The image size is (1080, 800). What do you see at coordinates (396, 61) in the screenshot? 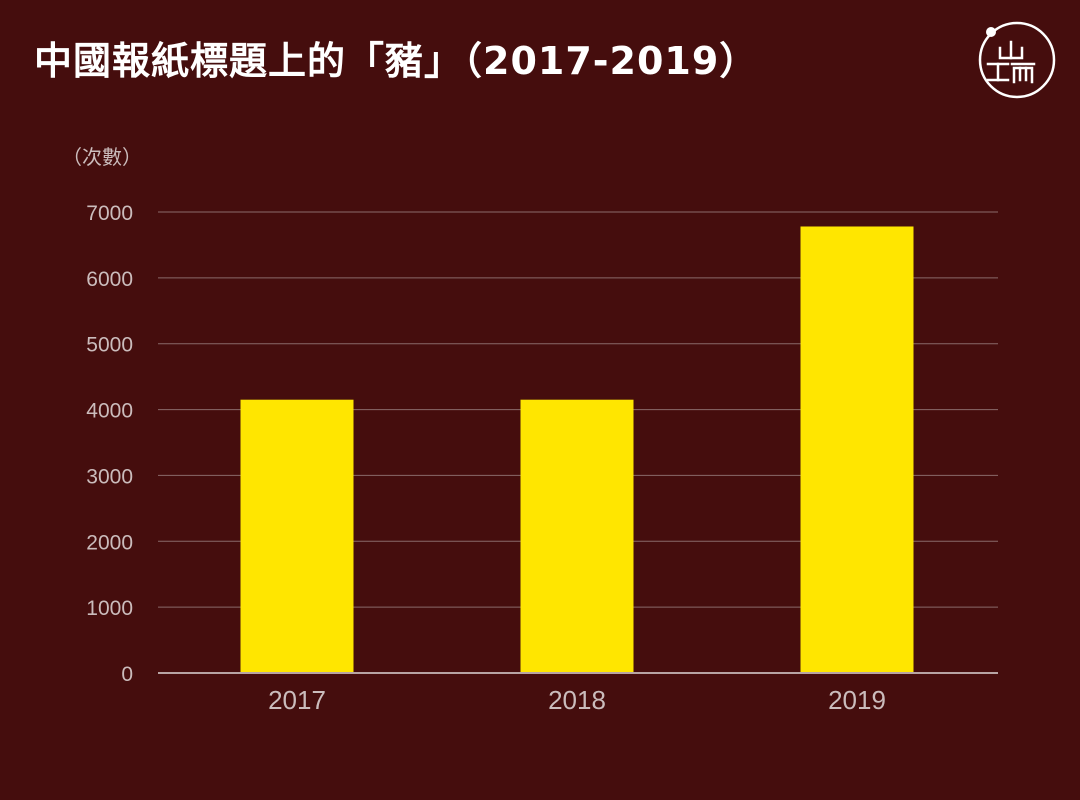
I see `chart-title: 中國報紙標題上的「豬」（2017-2019）` at bounding box center [396, 61].